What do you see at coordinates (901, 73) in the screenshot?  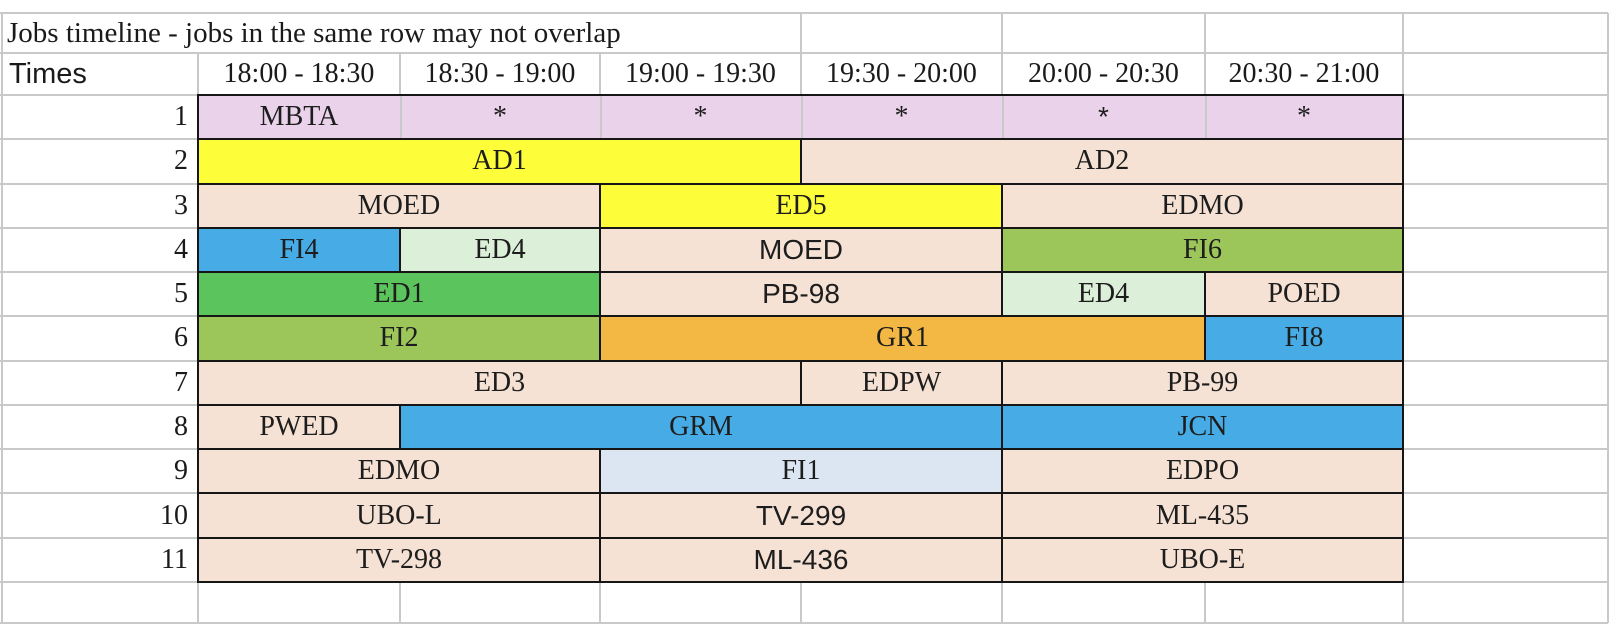 I see `time-slot-header: 19:30 - 20:00` at bounding box center [901, 73].